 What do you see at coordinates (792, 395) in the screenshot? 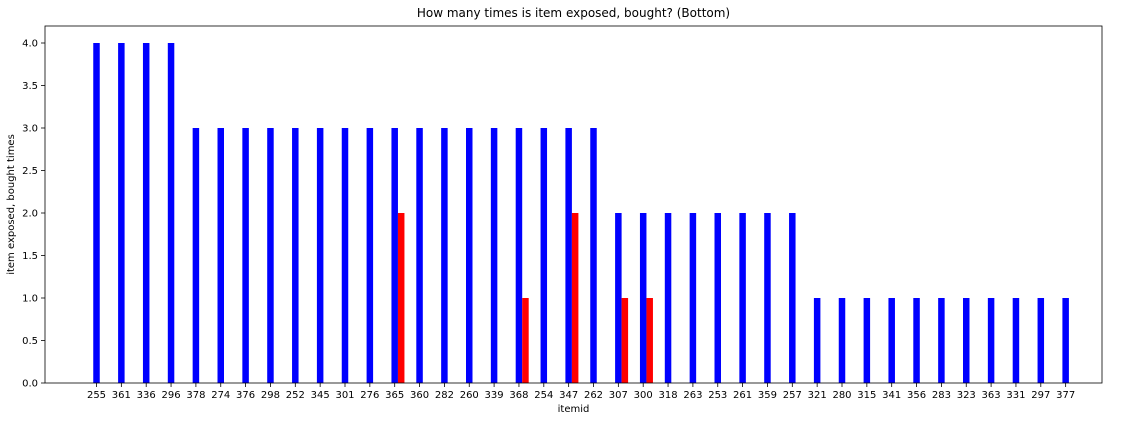
I see `x-tick-label: 257` at bounding box center [792, 395].